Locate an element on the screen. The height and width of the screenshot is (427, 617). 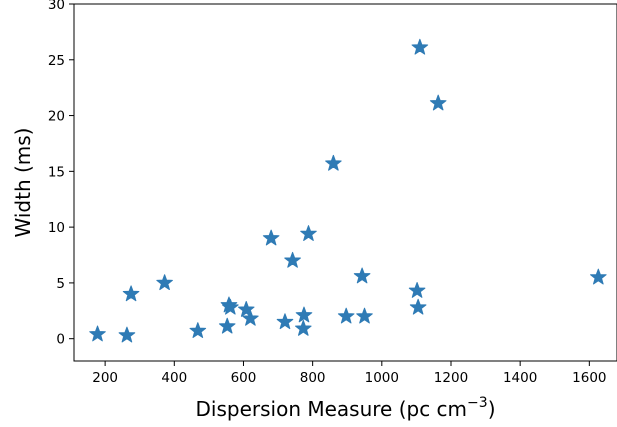
x-axis-label: Dispersion Measure (pc cm−3) is located at coordinates (346, 408).